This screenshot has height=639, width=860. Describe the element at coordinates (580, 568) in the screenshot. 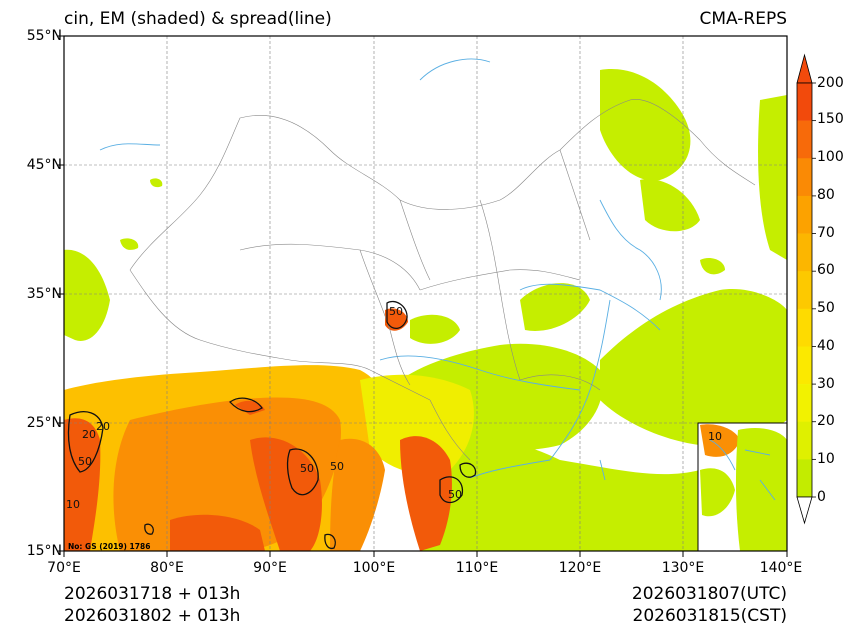

I see `lon-label: 120°E` at that location.